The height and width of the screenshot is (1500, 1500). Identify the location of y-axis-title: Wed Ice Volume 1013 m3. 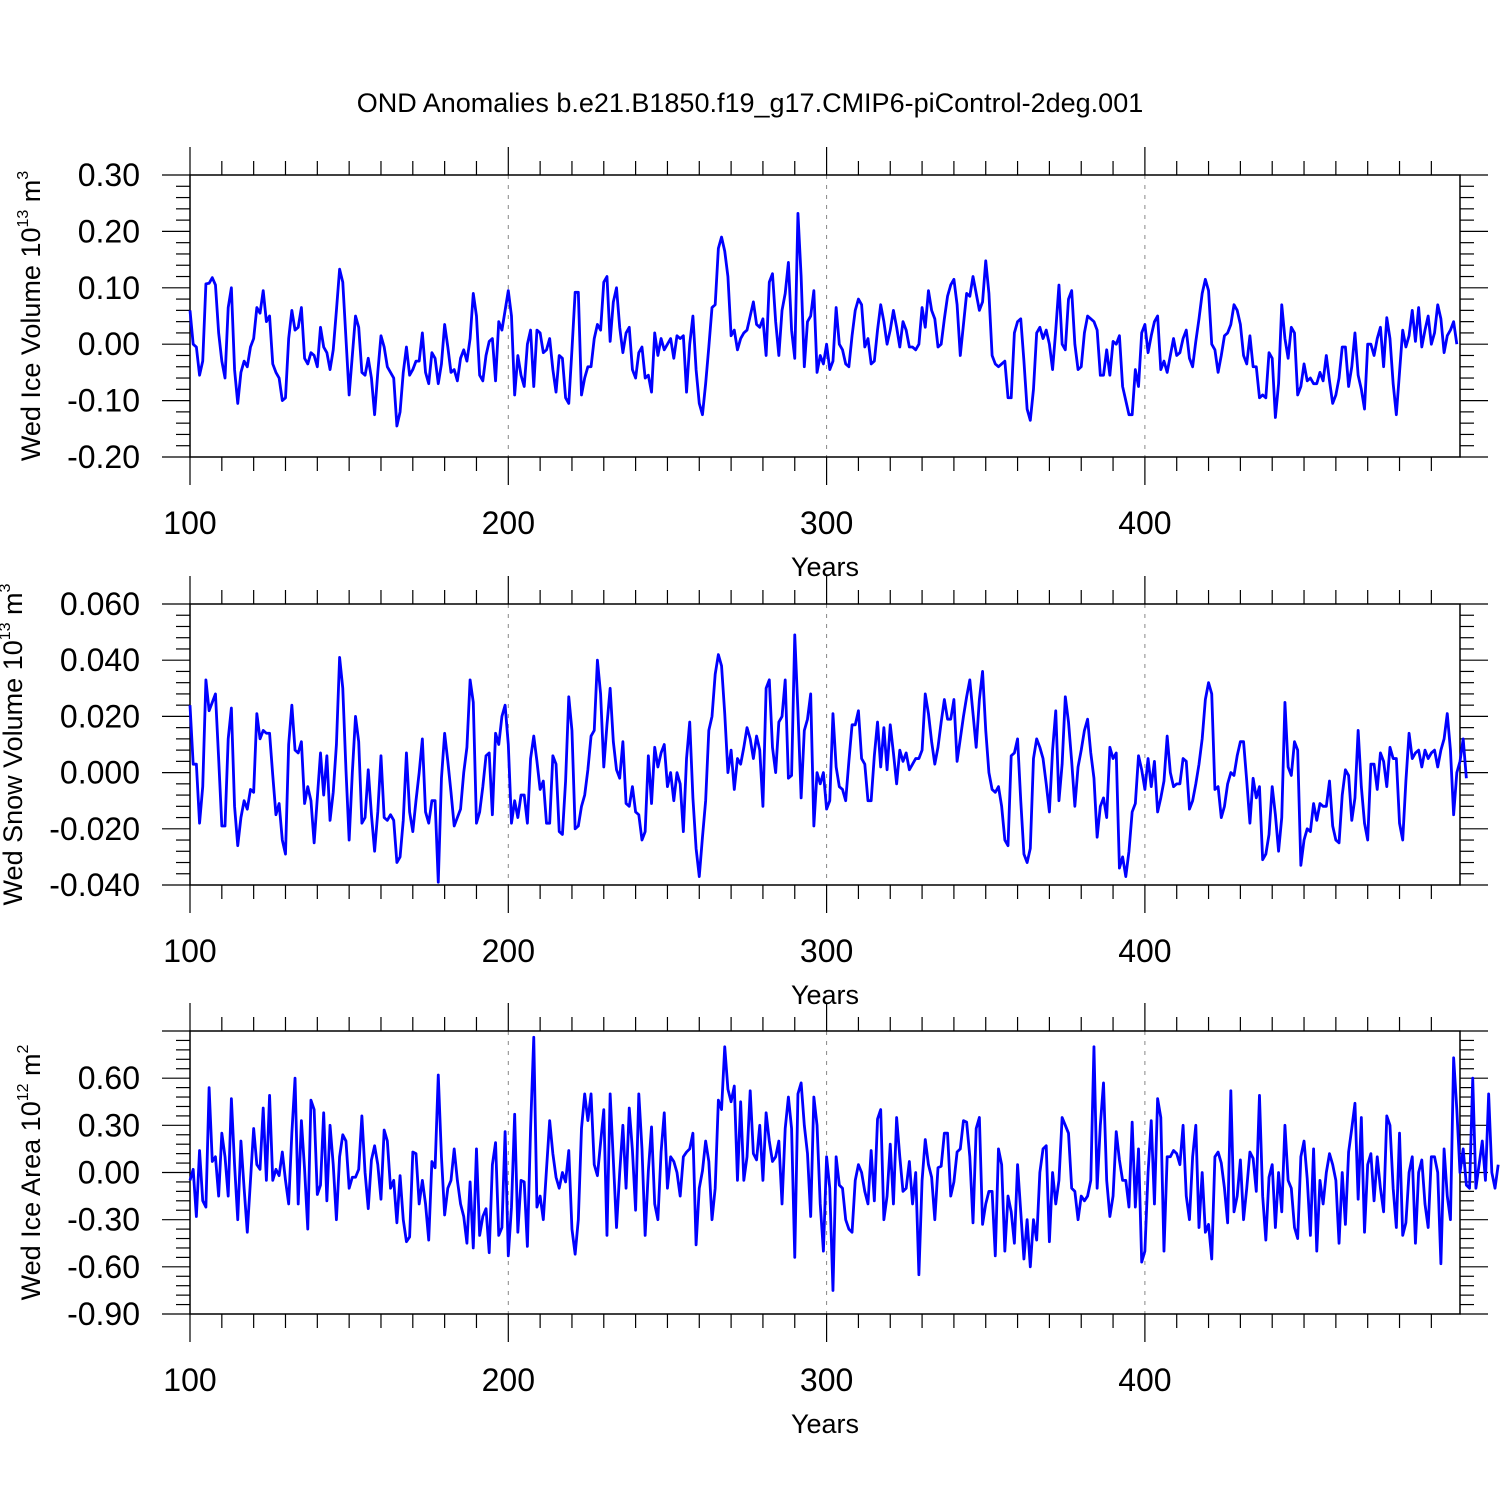
(30, 316).